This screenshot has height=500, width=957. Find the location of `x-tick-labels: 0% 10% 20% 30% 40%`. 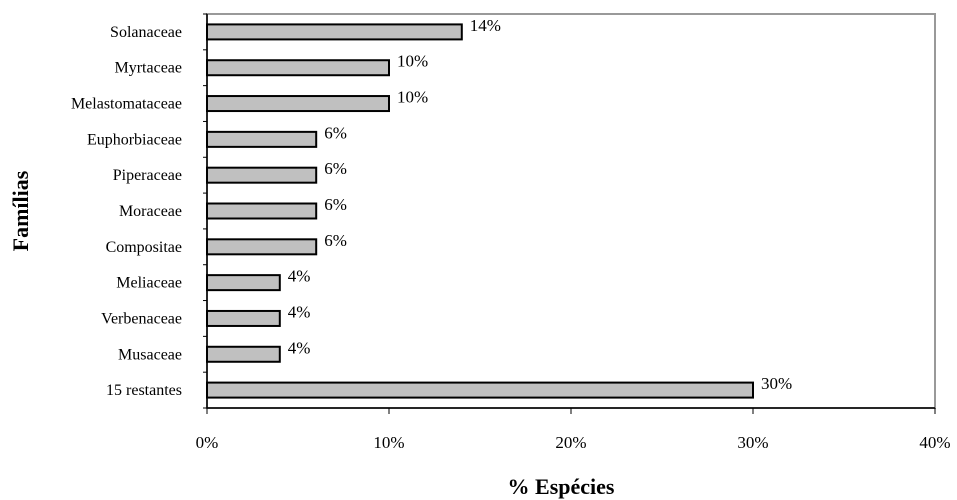

x-tick-labels: 0% 10% 20% 30% 40% is located at coordinates (573, 442).